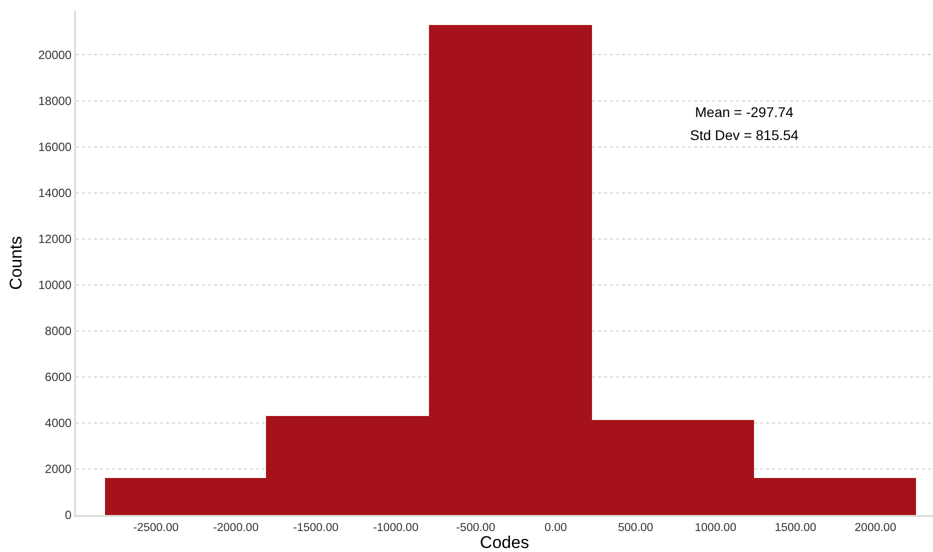 The image size is (933, 552). Describe the element at coordinates (55, 239) in the screenshot. I see `y-tick-label: 12000` at that location.